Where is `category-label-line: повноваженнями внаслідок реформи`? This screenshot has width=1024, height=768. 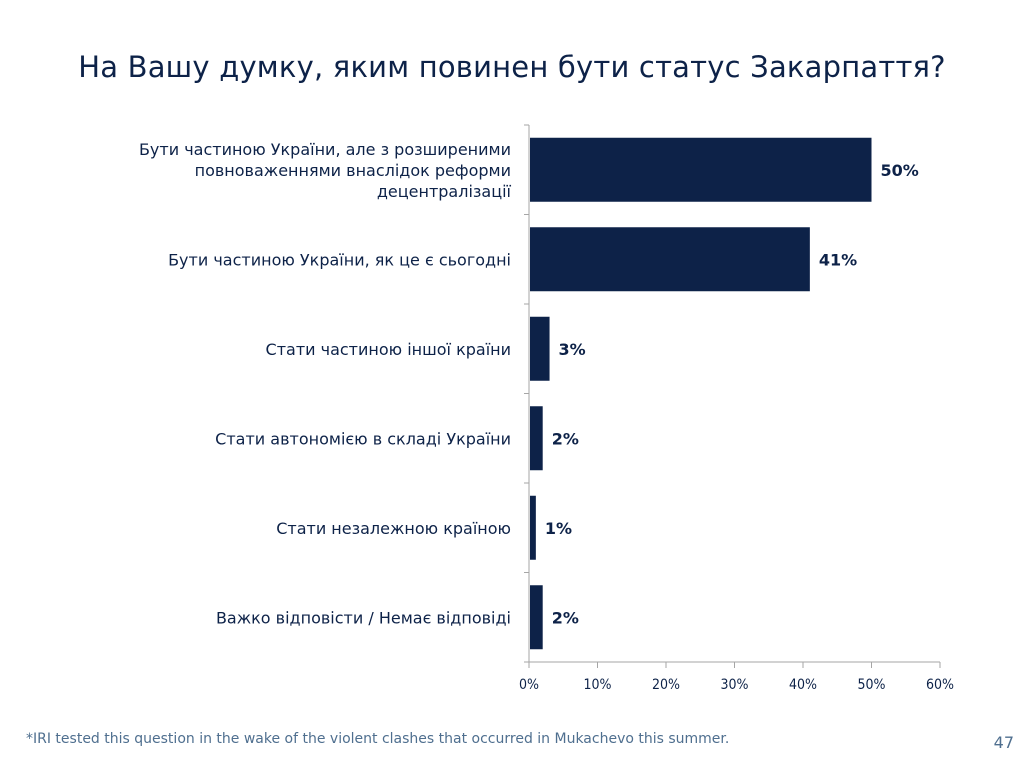
category-label-line: повноваженнями внаслідок реформи is located at coordinates (353, 170).